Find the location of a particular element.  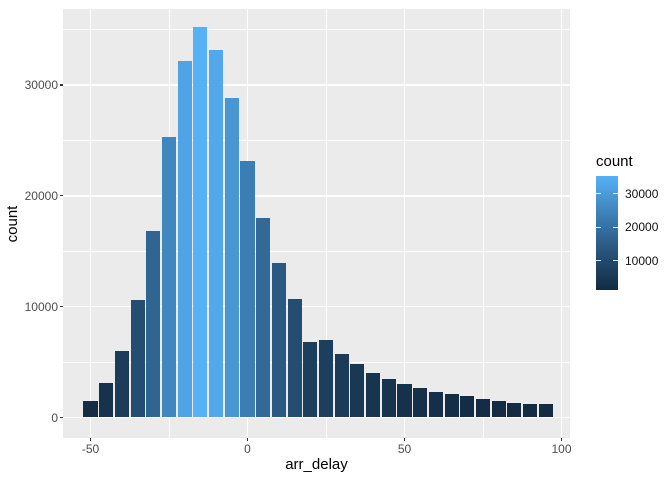

y-axis-title: count is located at coordinates (12, 223).